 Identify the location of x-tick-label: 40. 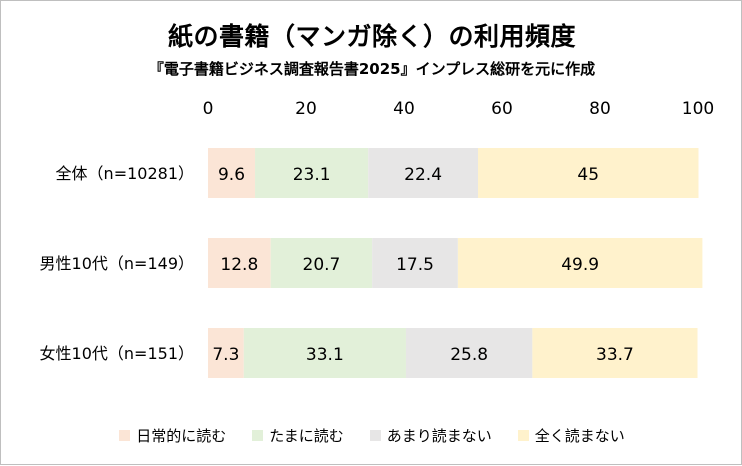
(404, 109).